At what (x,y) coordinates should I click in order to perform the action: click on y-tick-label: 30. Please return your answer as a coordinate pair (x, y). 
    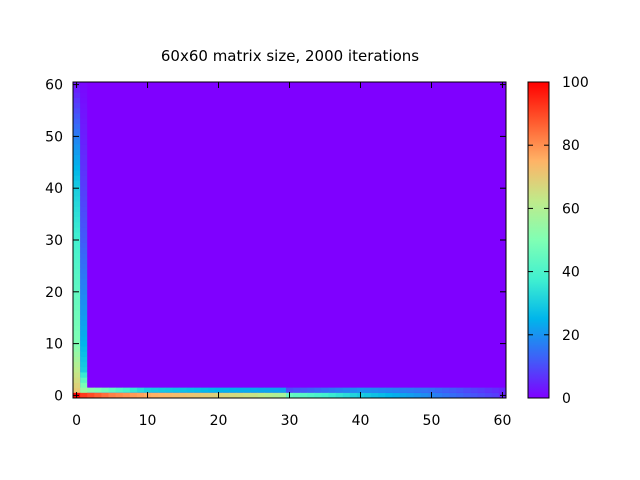
    Looking at the image, I should click on (54, 241).